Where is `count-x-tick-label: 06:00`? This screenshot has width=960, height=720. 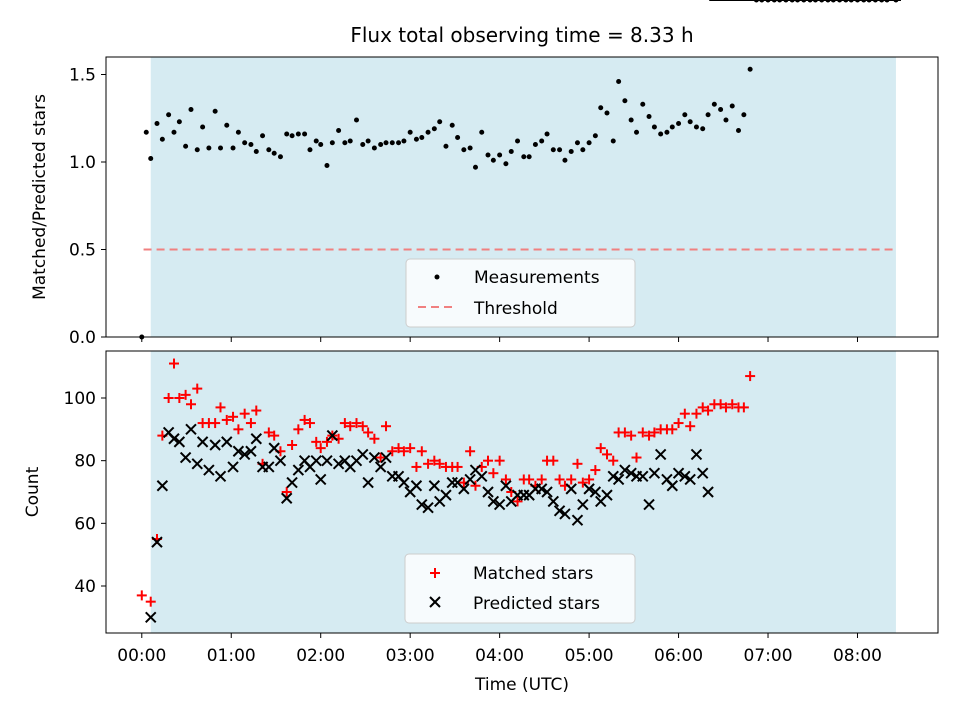 count-x-tick-label: 06:00 is located at coordinates (678, 656).